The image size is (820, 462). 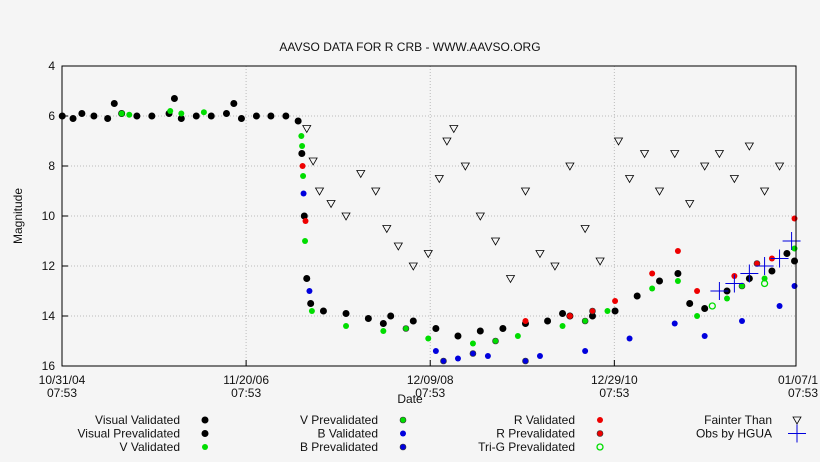 I want to click on legend-item: R Validated, so click(x=558, y=420).